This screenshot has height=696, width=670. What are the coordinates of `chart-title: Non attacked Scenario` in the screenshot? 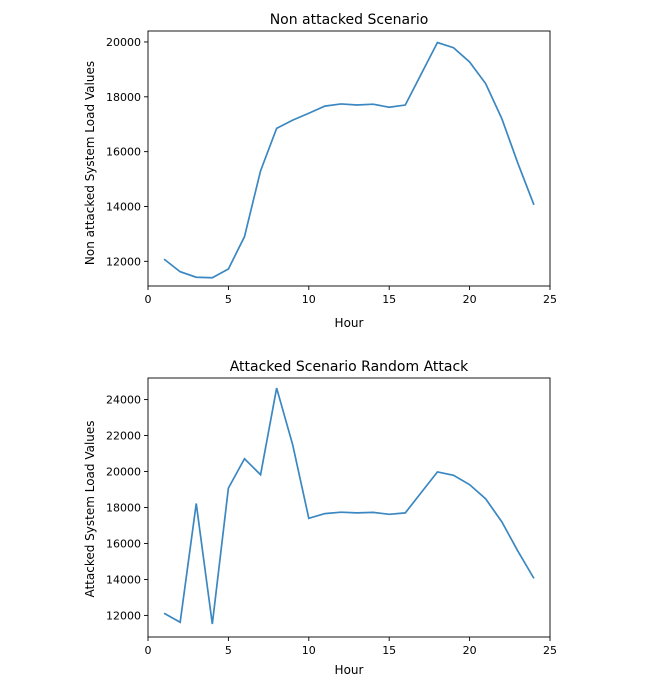 It's located at (349, 20).